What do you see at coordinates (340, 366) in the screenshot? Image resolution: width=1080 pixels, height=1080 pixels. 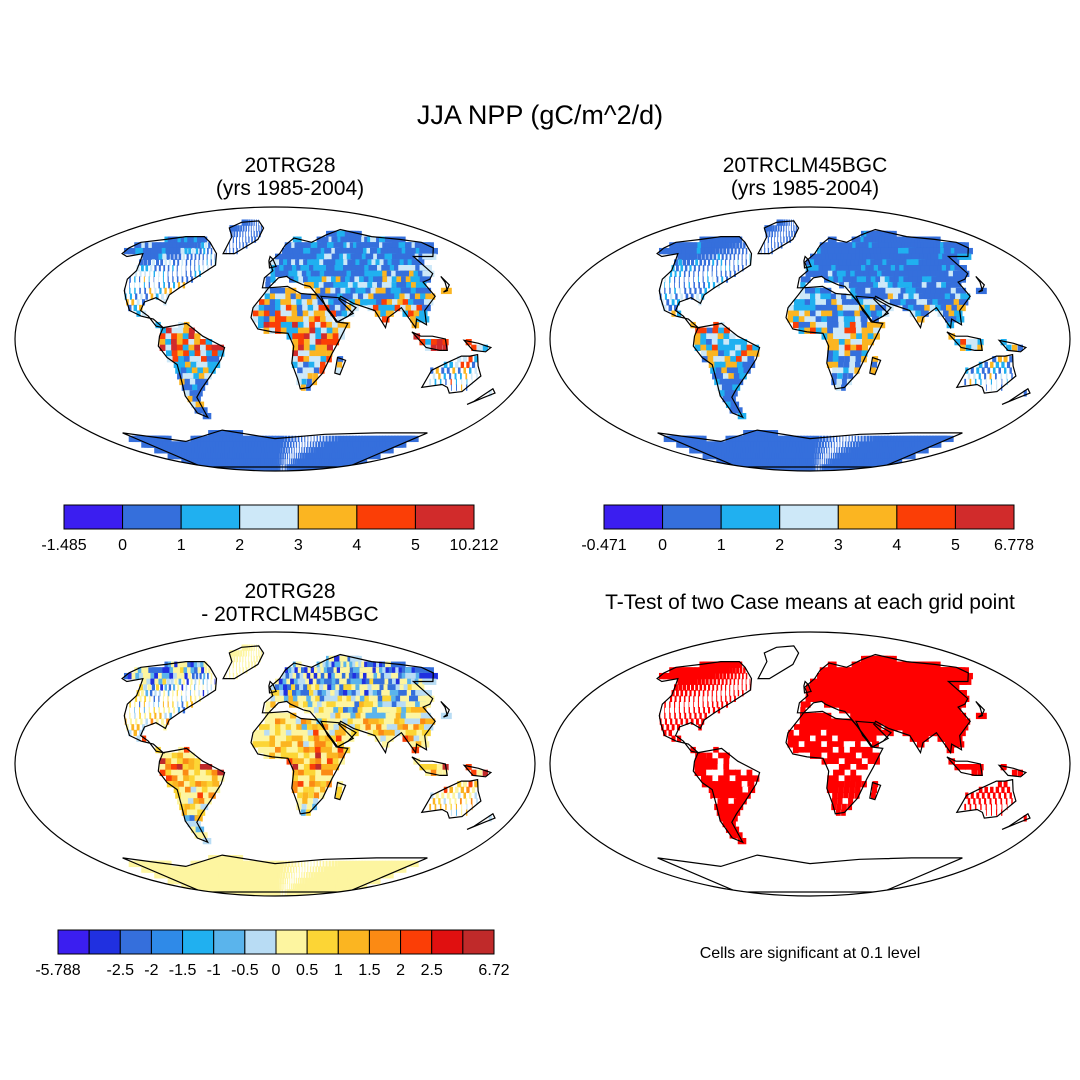 I see `coastline-madagascar` at bounding box center [340, 366].